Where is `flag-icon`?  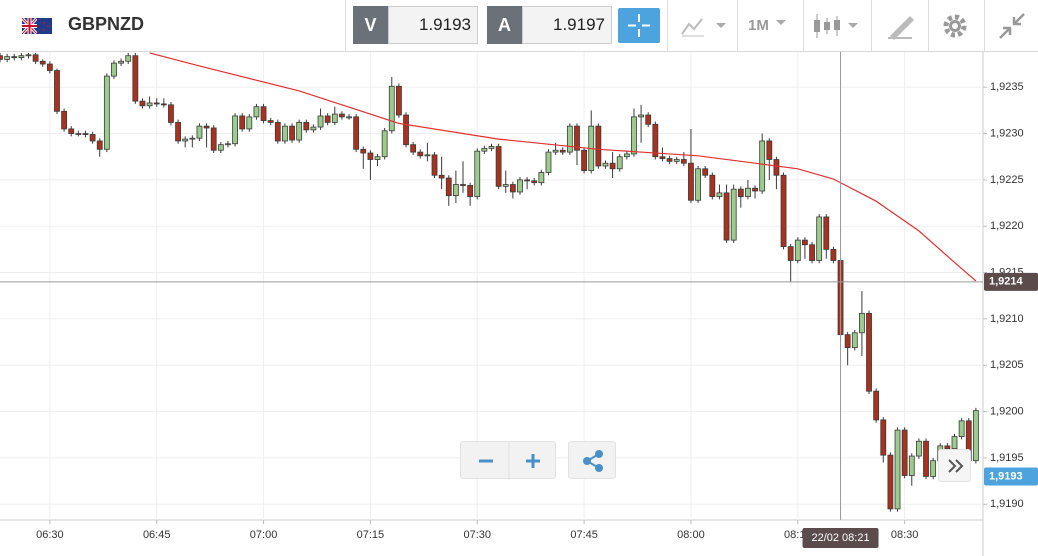
flag-icon is located at coordinates (37, 26).